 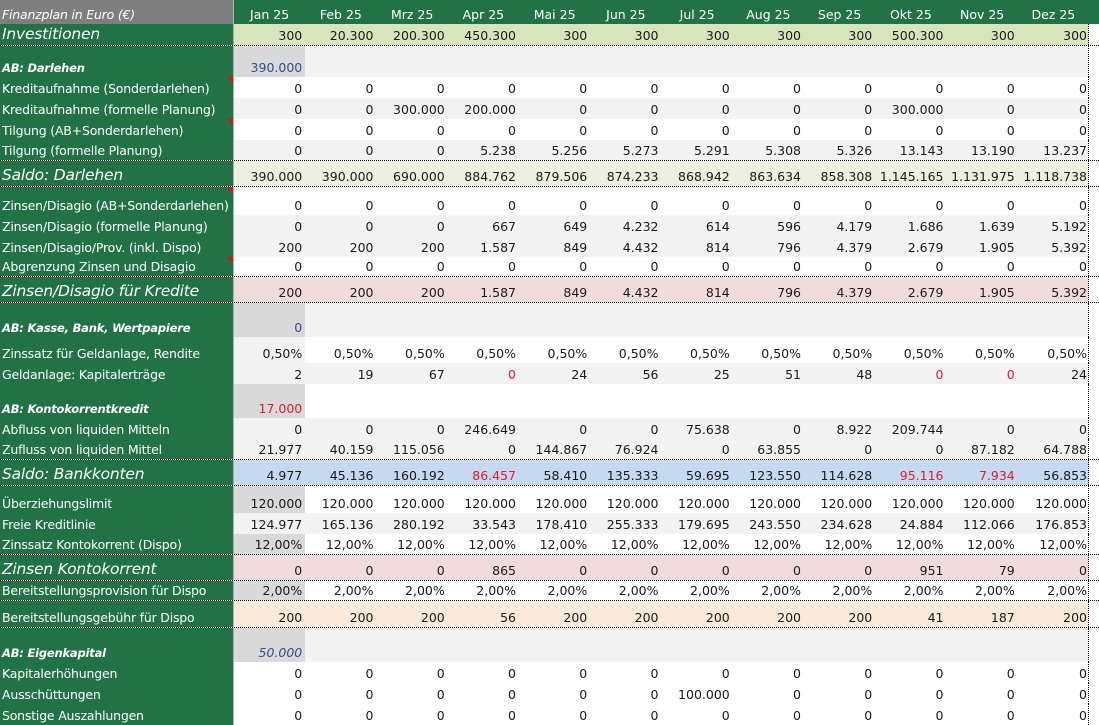 What do you see at coordinates (840, 225) in the screenshot?
I see `cell: 4.179` at bounding box center [840, 225].